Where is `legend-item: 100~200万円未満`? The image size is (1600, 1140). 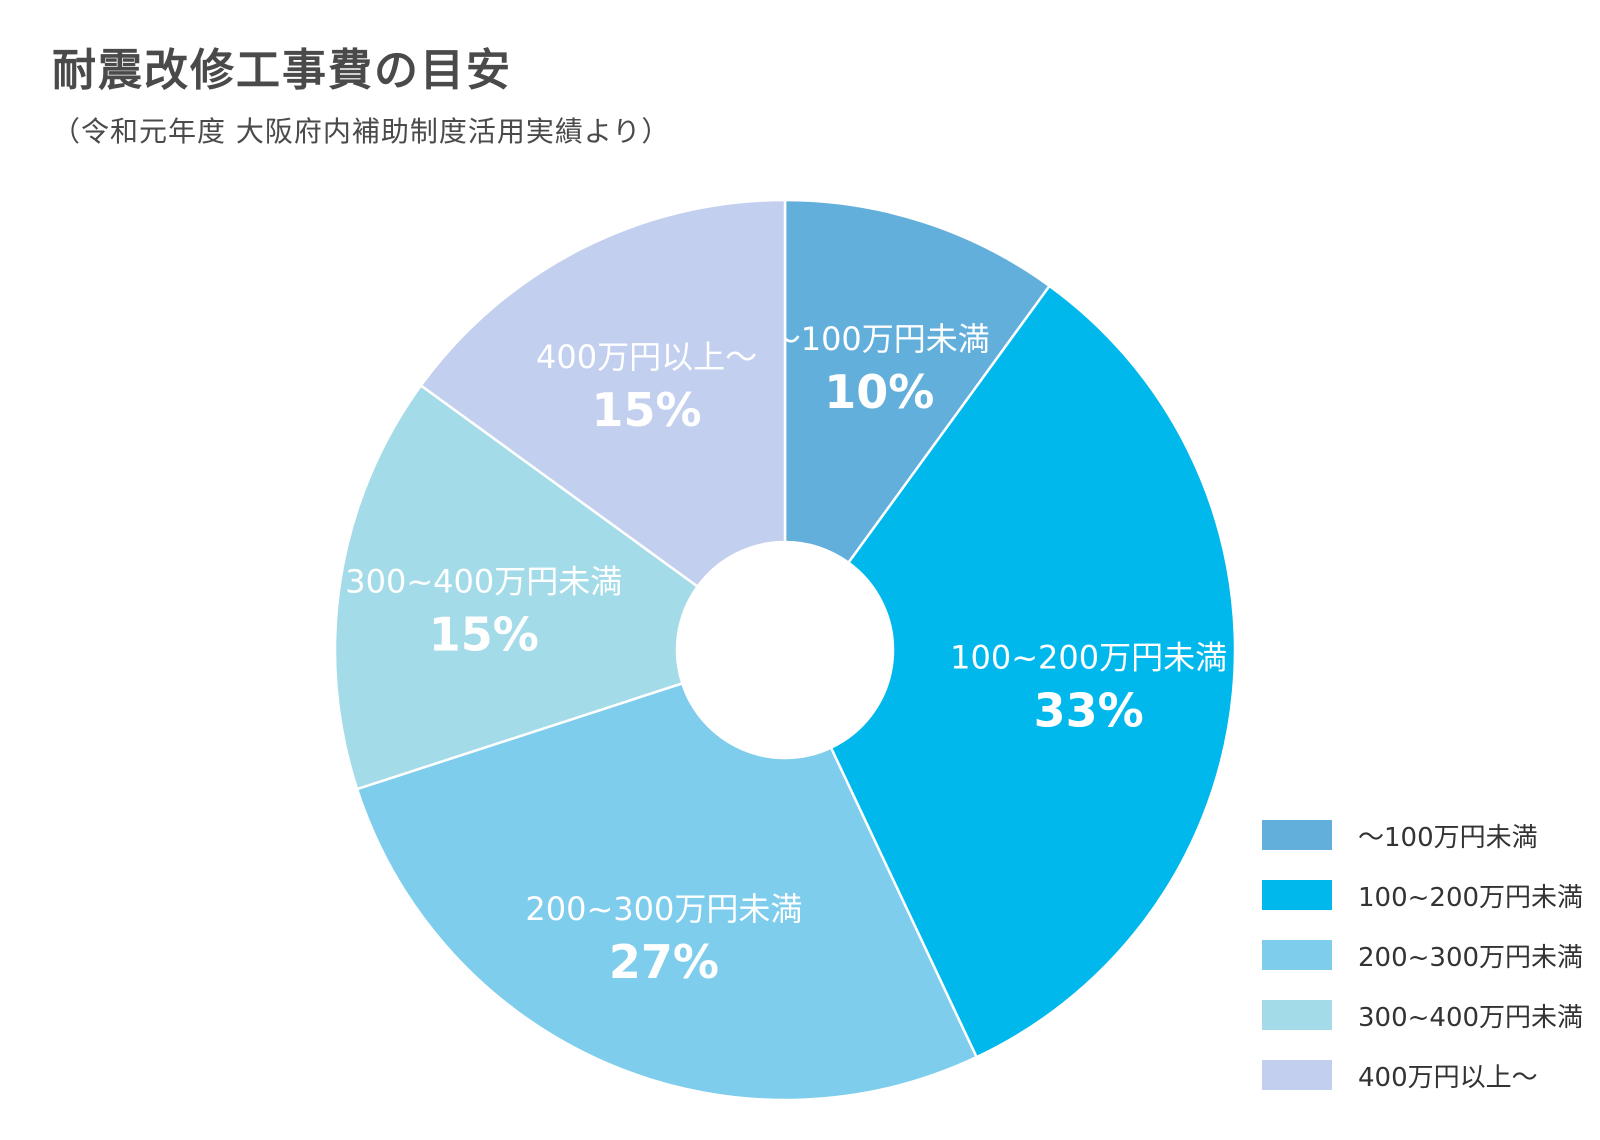
legend-item: 100~200万円未満 is located at coordinates (1422, 896).